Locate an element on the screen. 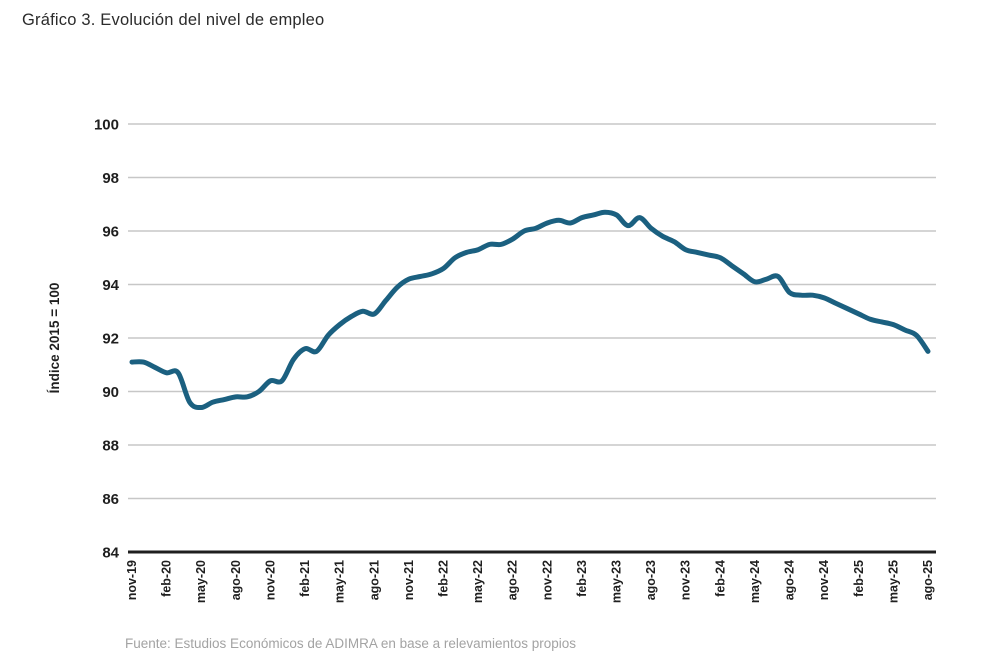 The height and width of the screenshot is (669, 991). x-tick-label: may-25 is located at coordinates (893, 581).